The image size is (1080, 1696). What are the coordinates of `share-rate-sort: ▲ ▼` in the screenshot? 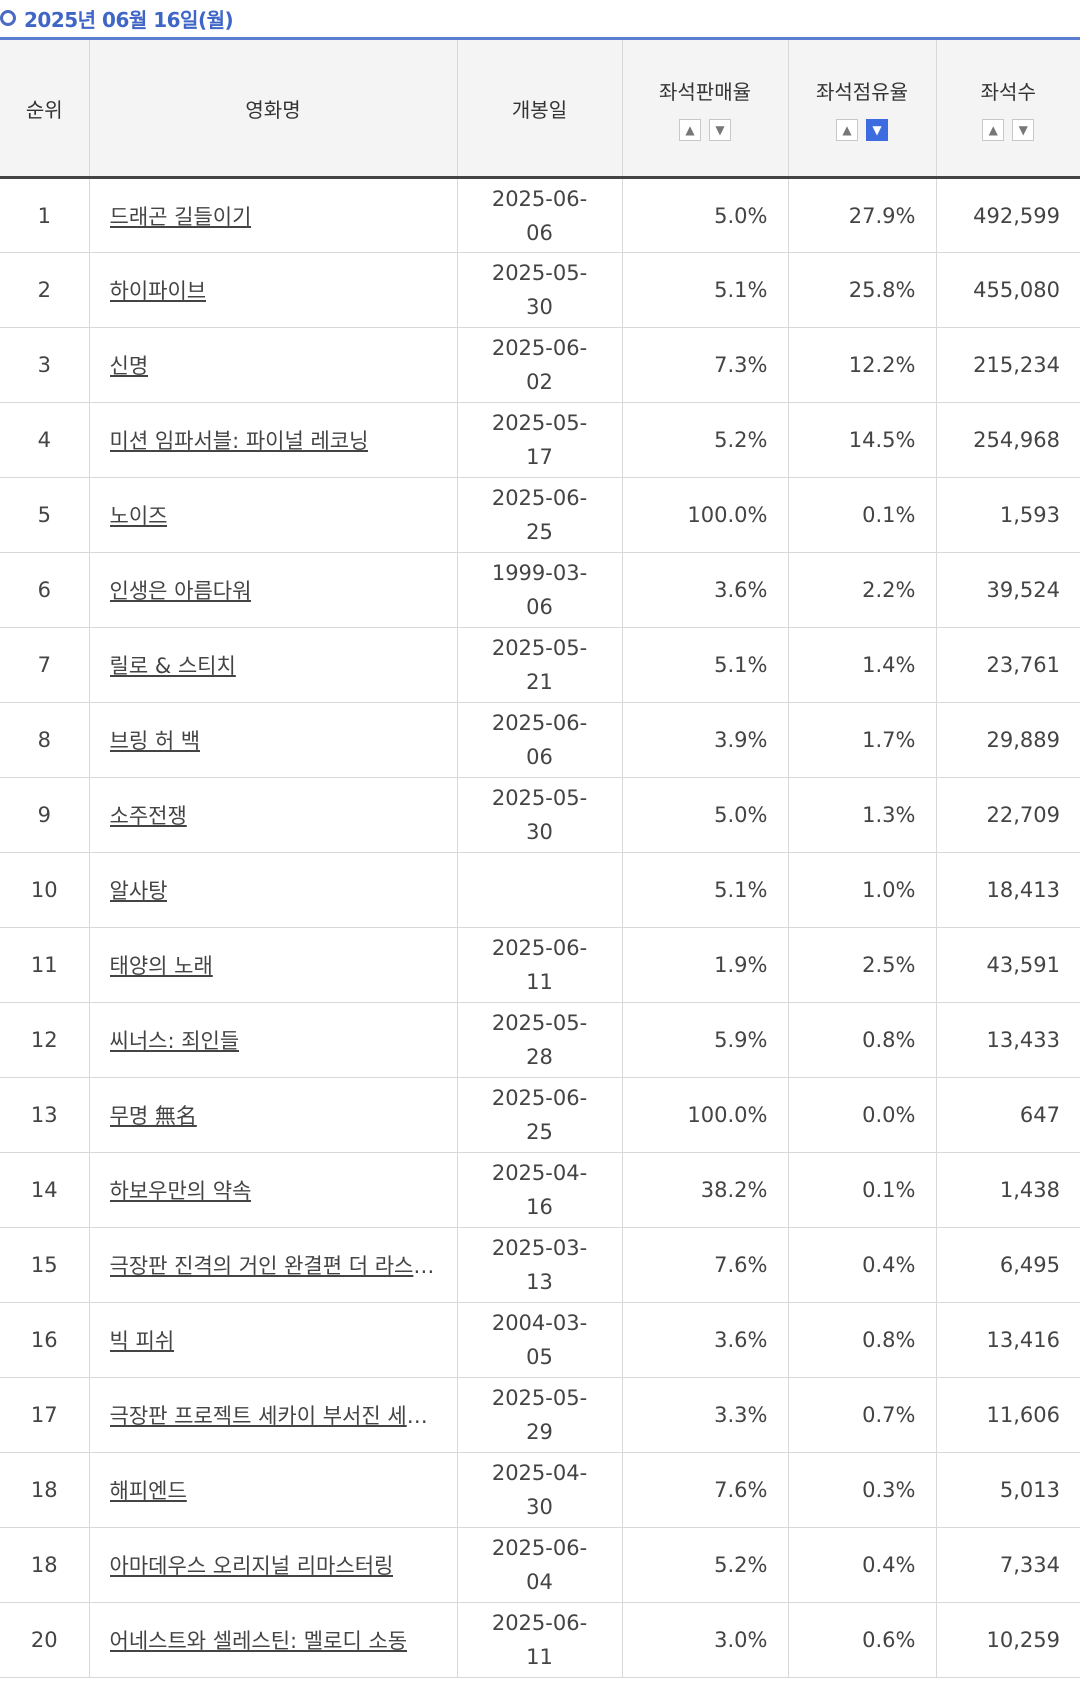 It's located at (862, 129).